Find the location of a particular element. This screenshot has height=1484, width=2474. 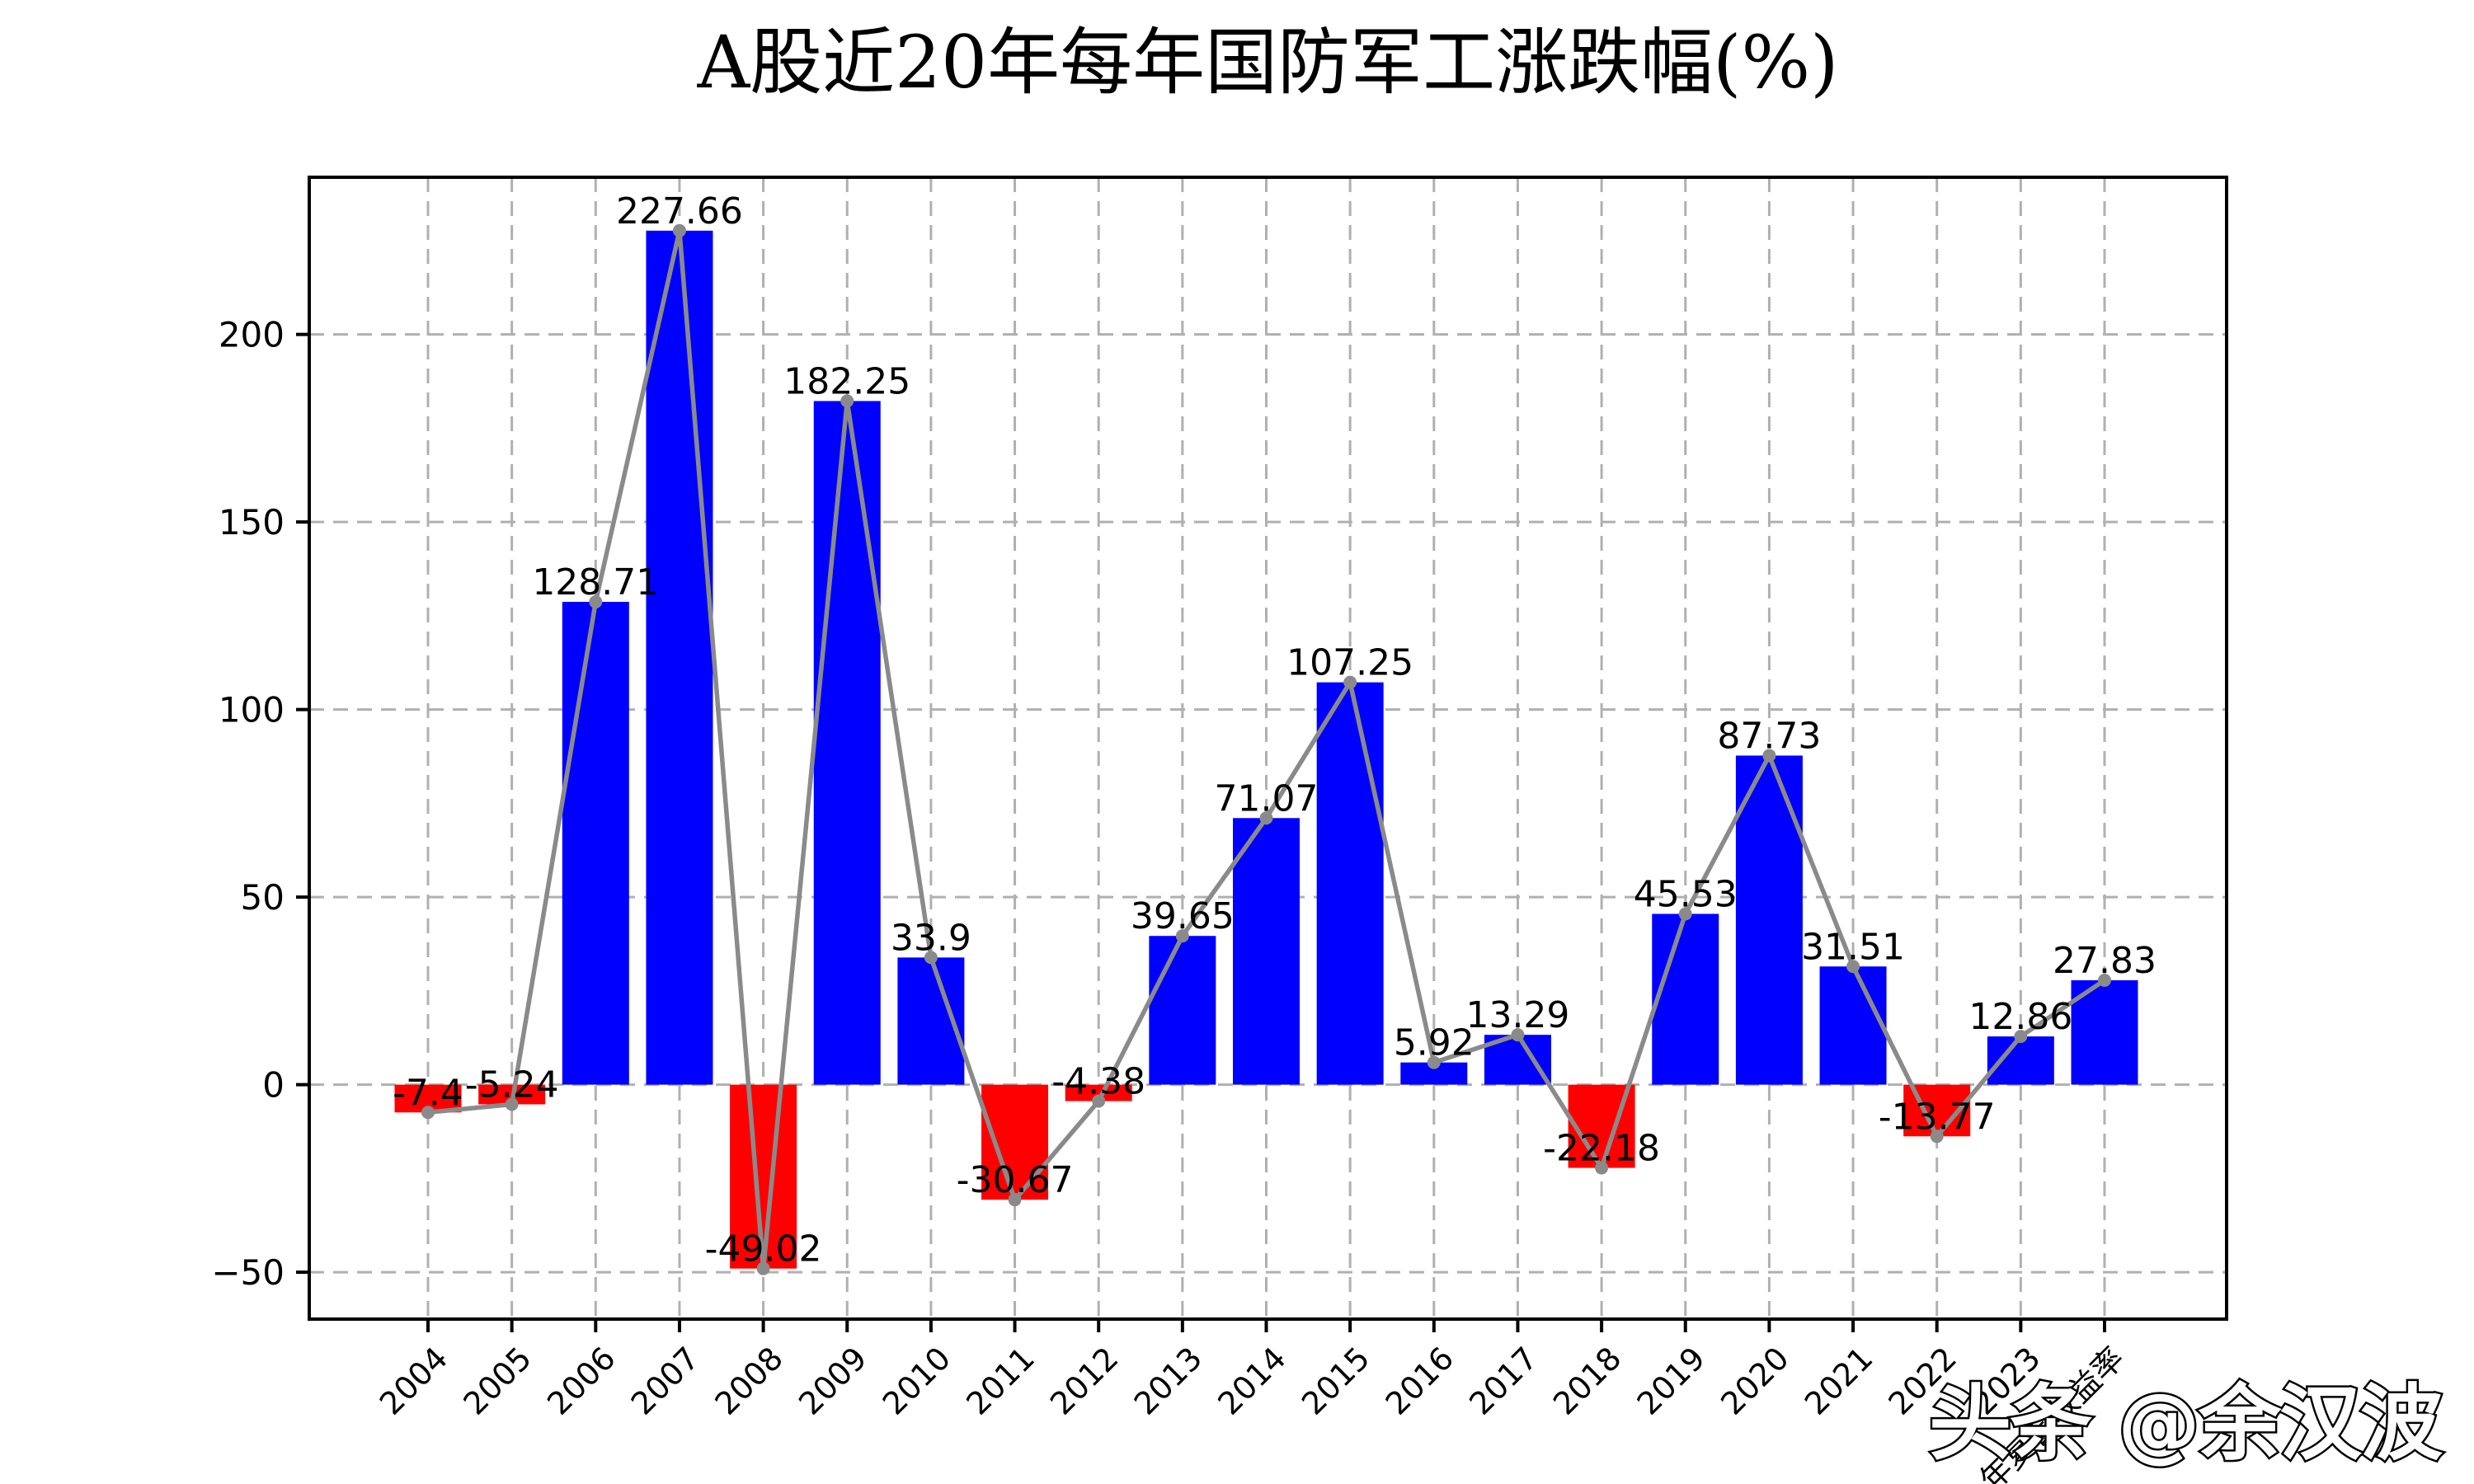

value-label: 39.65 is located at coordinates (1183, 916).